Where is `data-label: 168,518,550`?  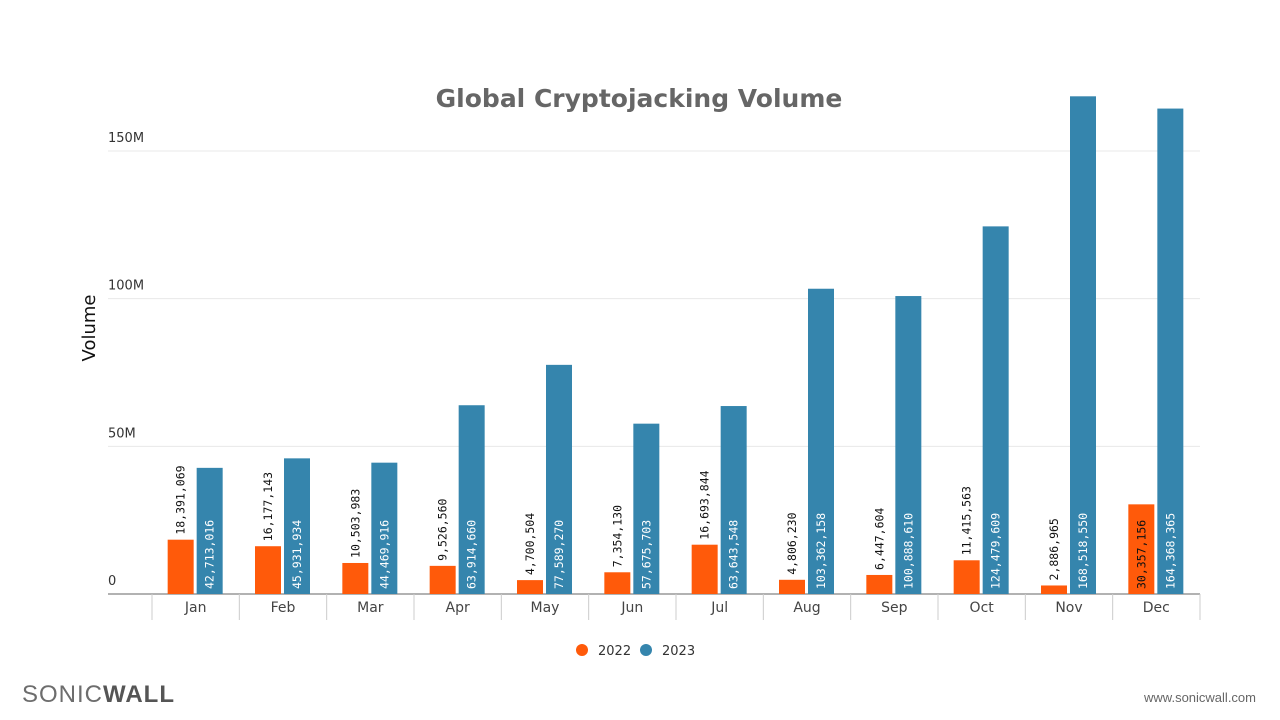
data-label: 168,518,550 is located at coordinates (1083, 551).